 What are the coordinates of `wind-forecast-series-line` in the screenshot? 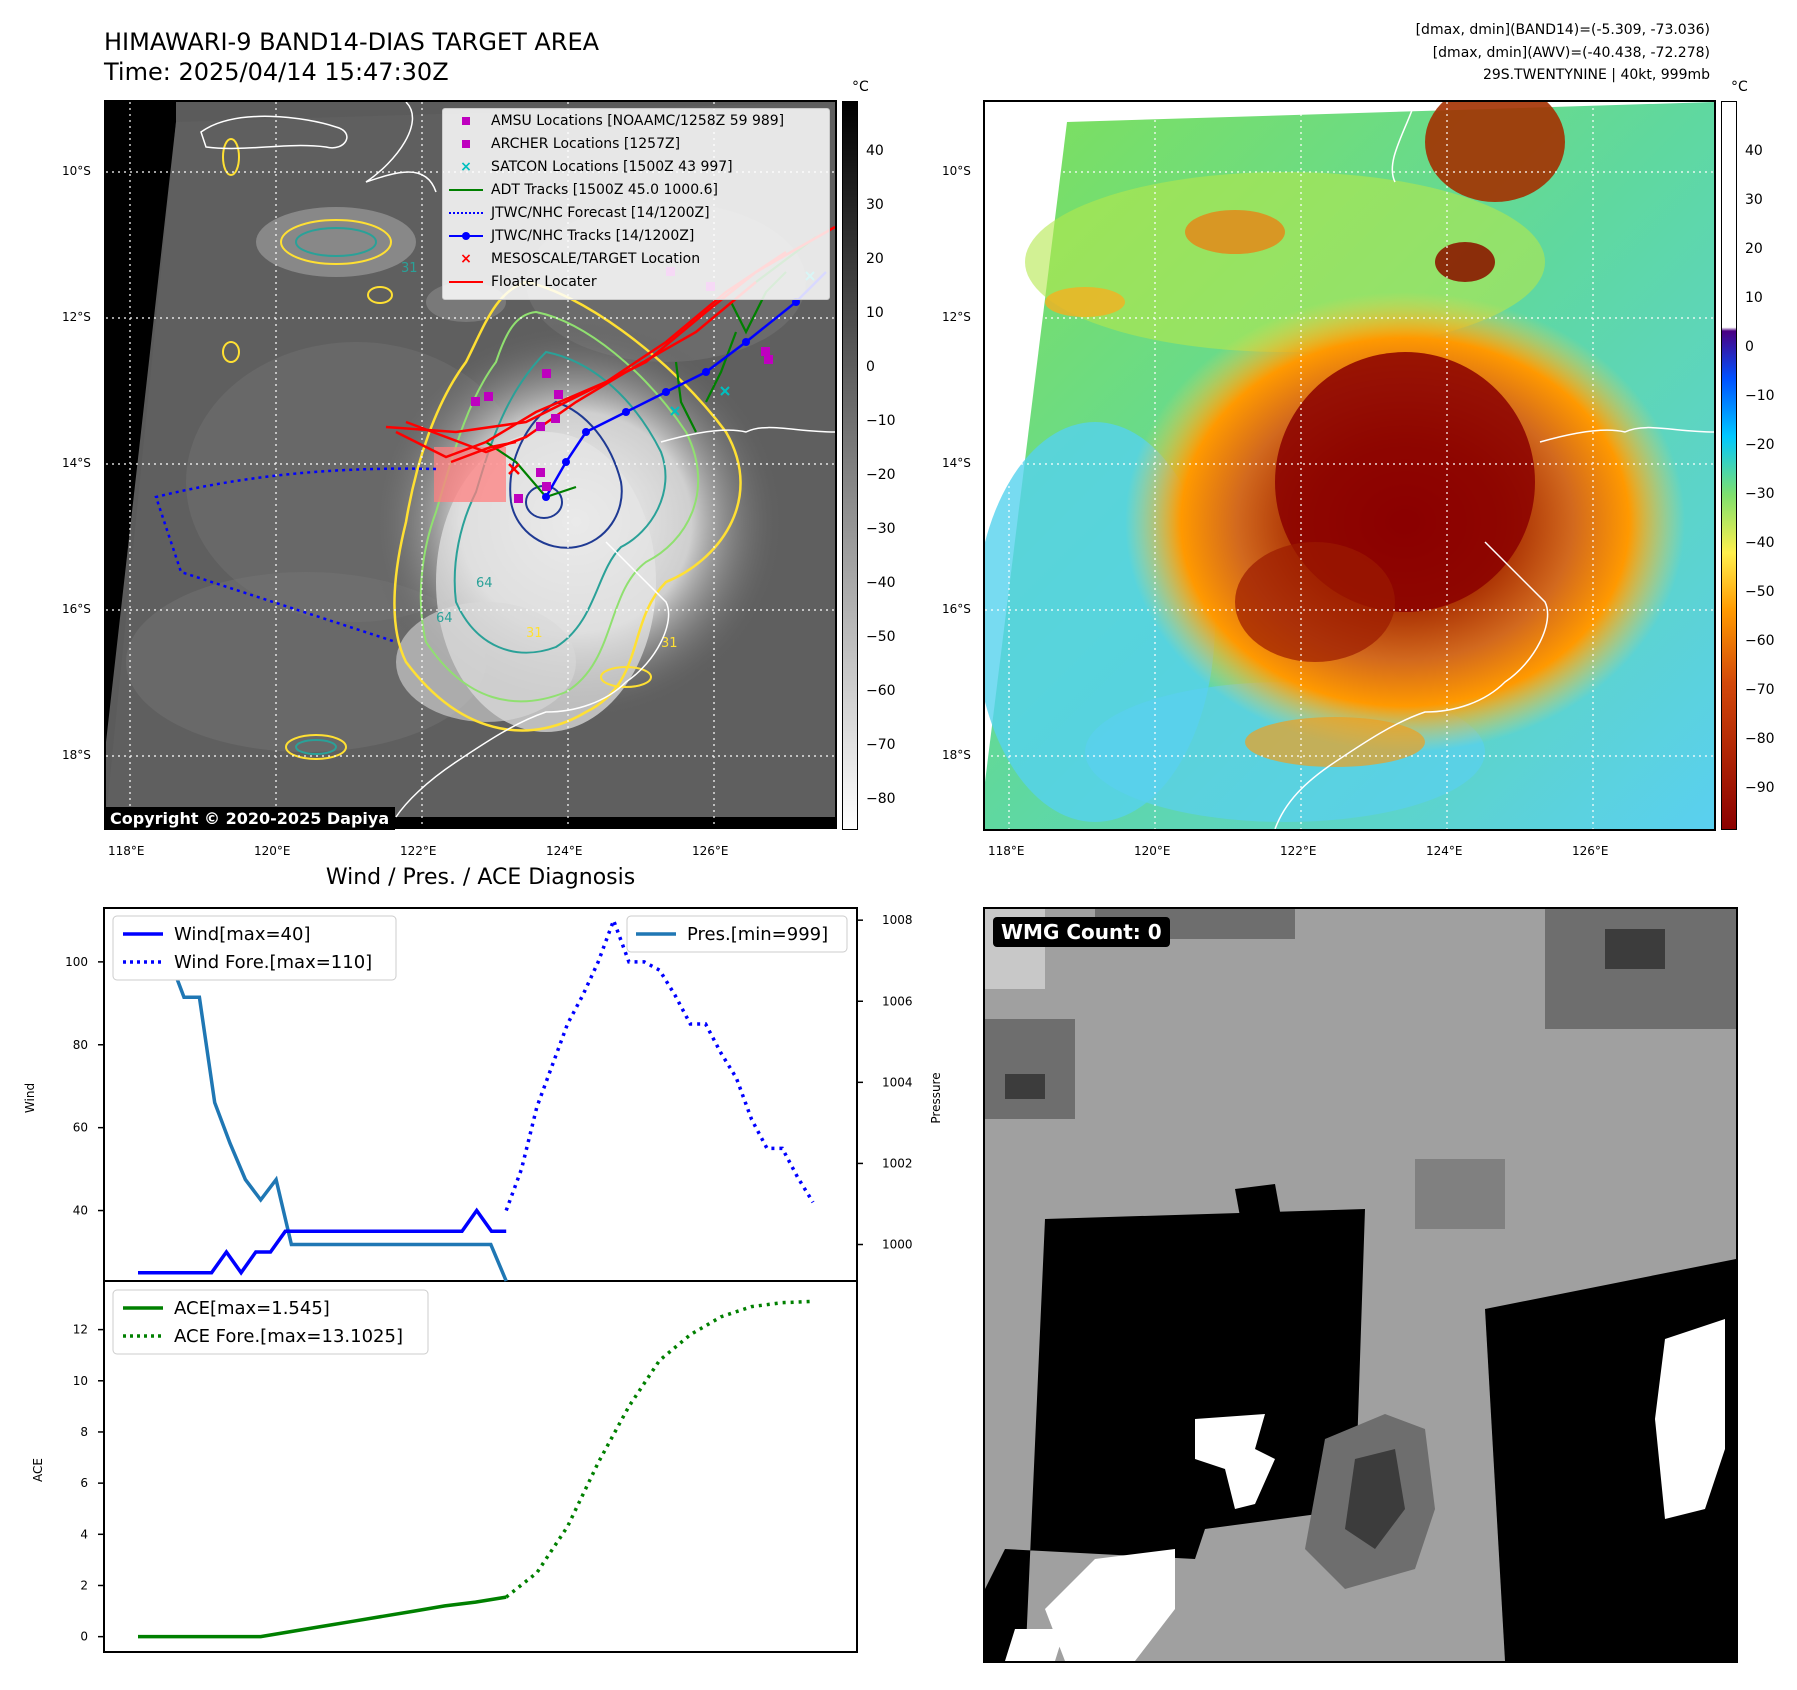 It's located at (659, 1063).